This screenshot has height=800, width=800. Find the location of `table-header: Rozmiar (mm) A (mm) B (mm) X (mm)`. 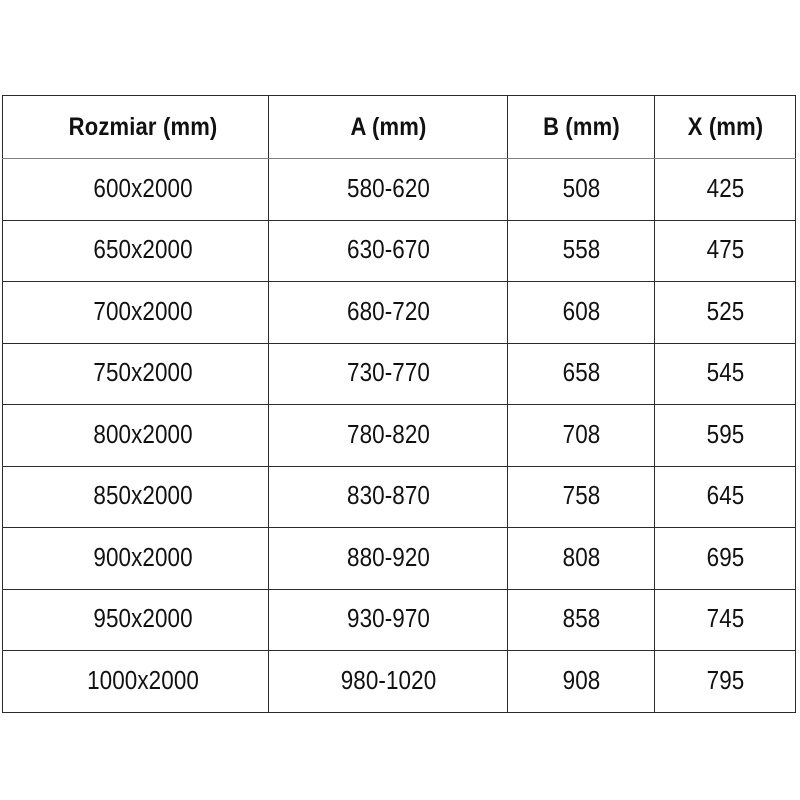

table-header: Rozmiar (mm) A (mm) B (mm) X (mm) is located at coordinates (399, 127).